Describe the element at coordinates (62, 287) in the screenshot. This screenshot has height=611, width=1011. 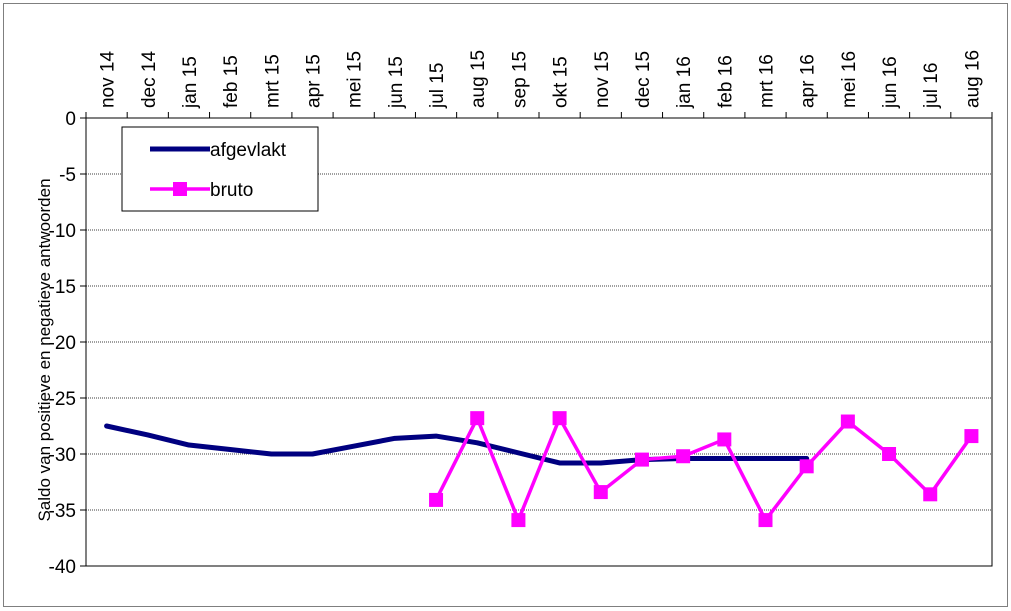
I see `y-tick-label: -15` at that location.